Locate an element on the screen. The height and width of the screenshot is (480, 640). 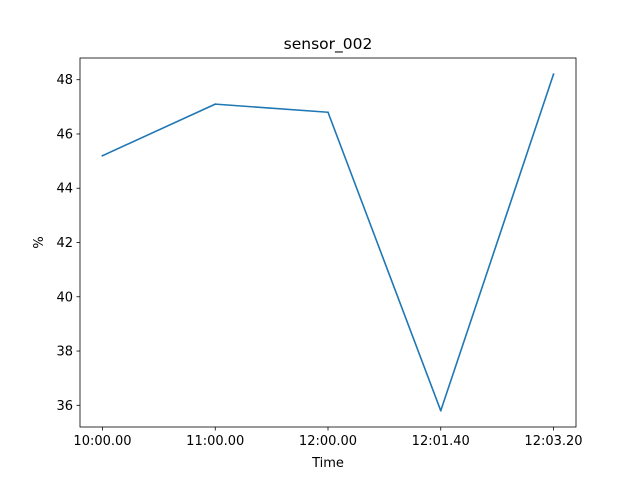
x-axis-title: Time is located at coordinates (327, 463).